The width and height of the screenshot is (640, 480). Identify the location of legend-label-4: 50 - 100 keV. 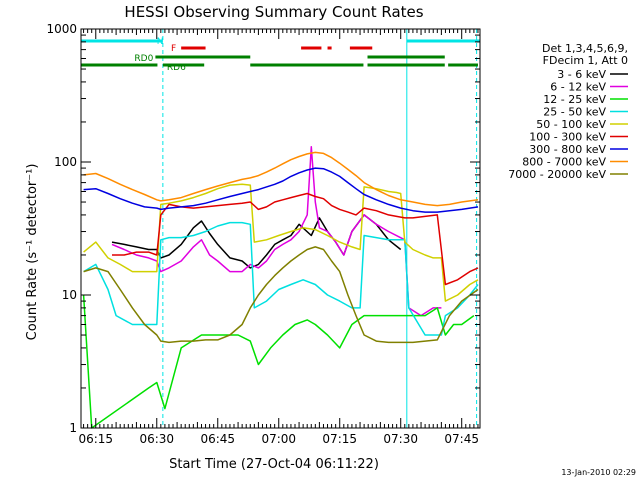
(571, 124).